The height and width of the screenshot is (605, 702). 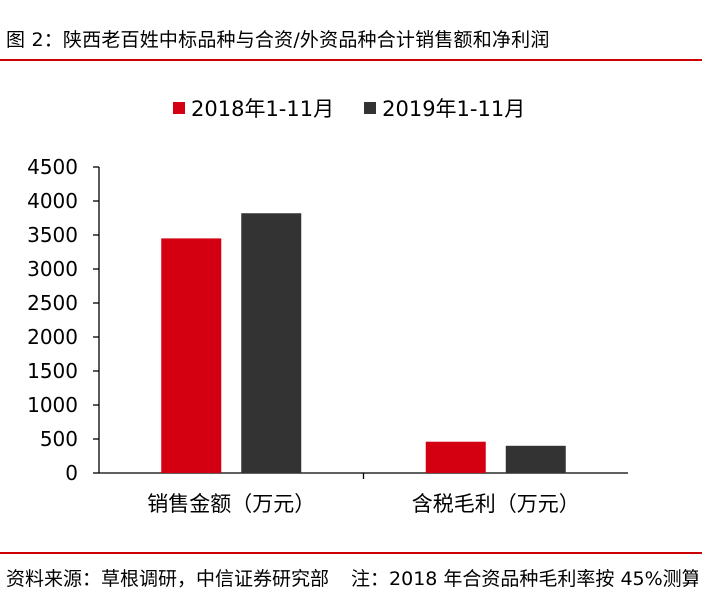 What do you see at coordinates (351, 553) in the screenshot?
I see `source-divider` at bounding box center [351, 553].